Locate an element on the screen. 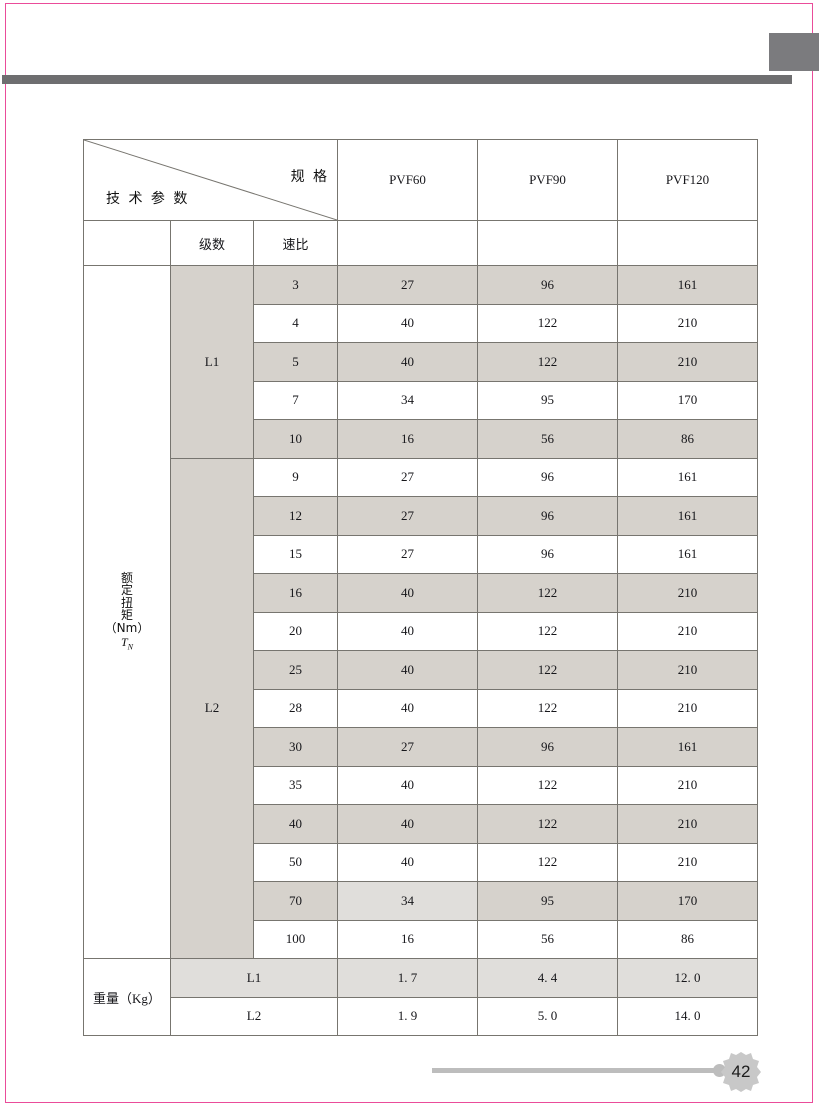  stage-group-l1: L1 is located at coordinates (212, 362).